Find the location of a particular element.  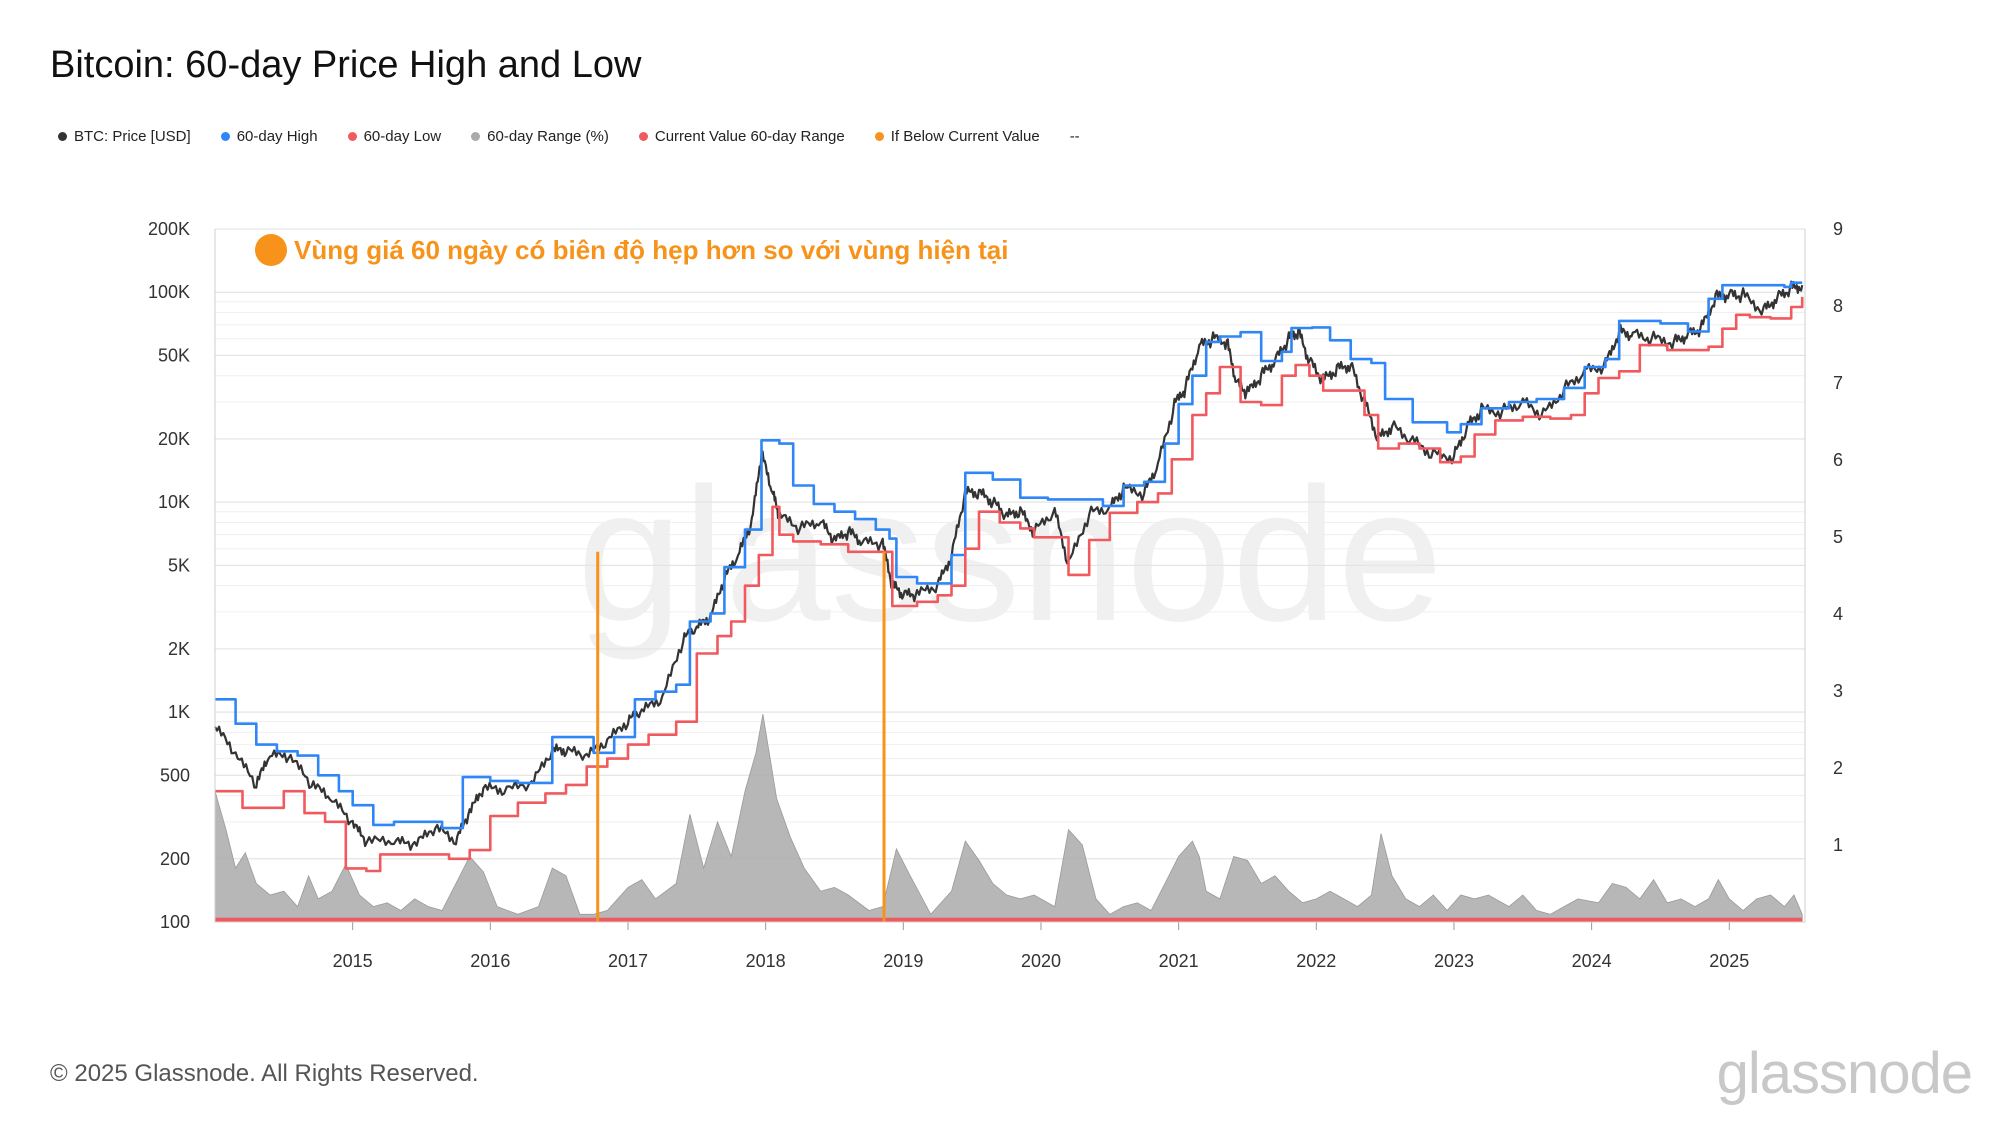

x-tick-label: 2022 is located at coordinates (1316, 961).